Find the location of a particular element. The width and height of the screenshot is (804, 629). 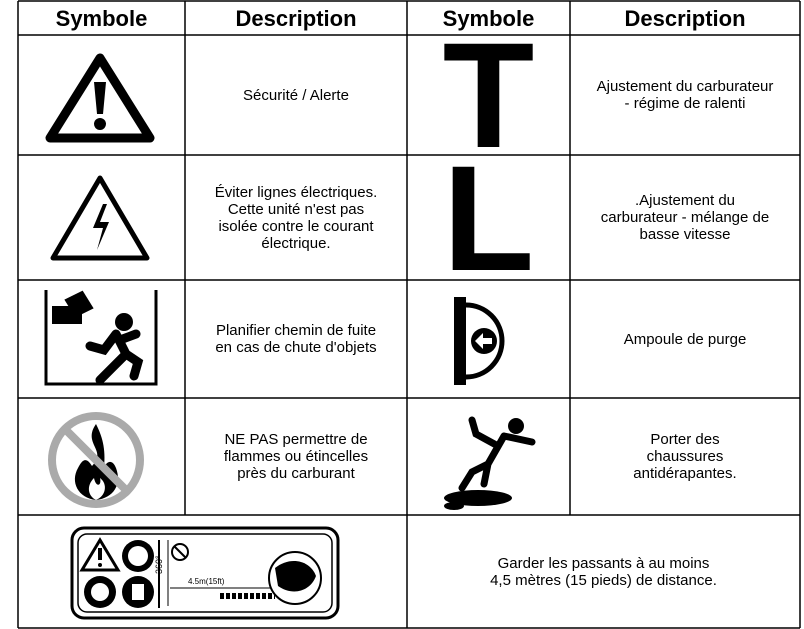

description-line: électrique. is located at coordinates (296, 243).